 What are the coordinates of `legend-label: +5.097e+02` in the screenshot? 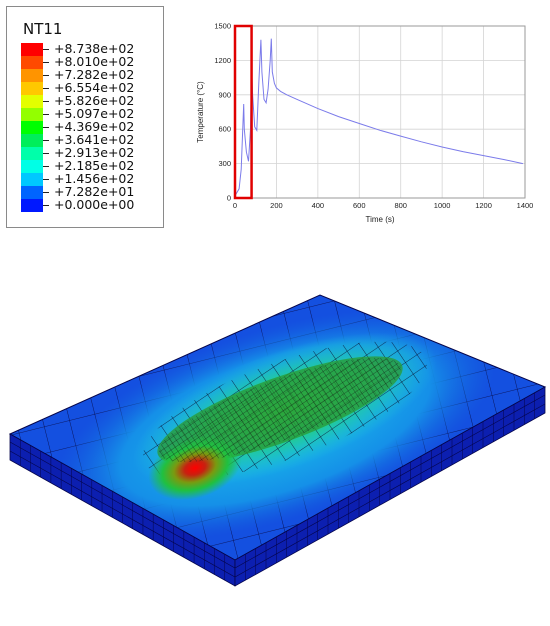 It's located at (94, 113).